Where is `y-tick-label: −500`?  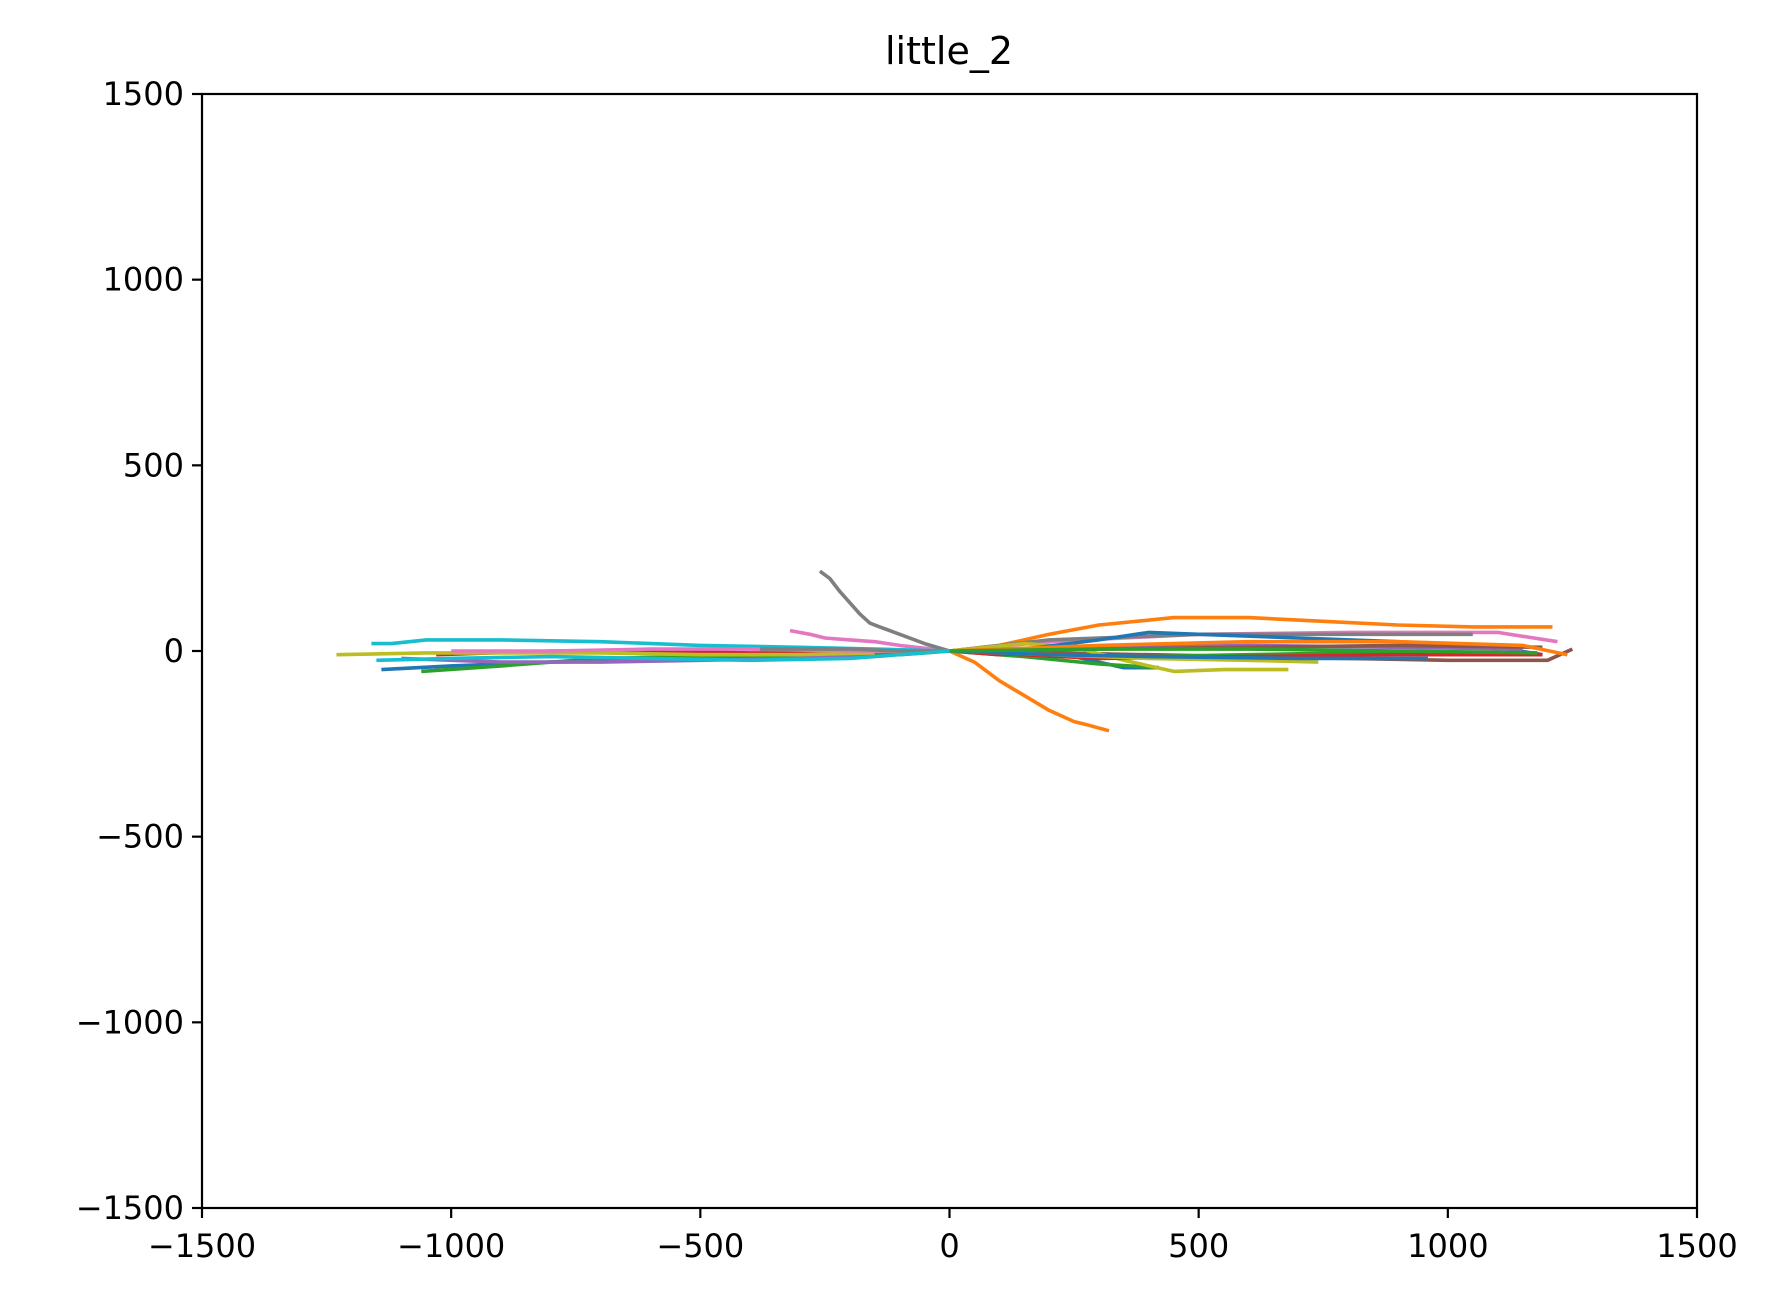 y-tick-label: −500 is located at coordinates (140, 837).